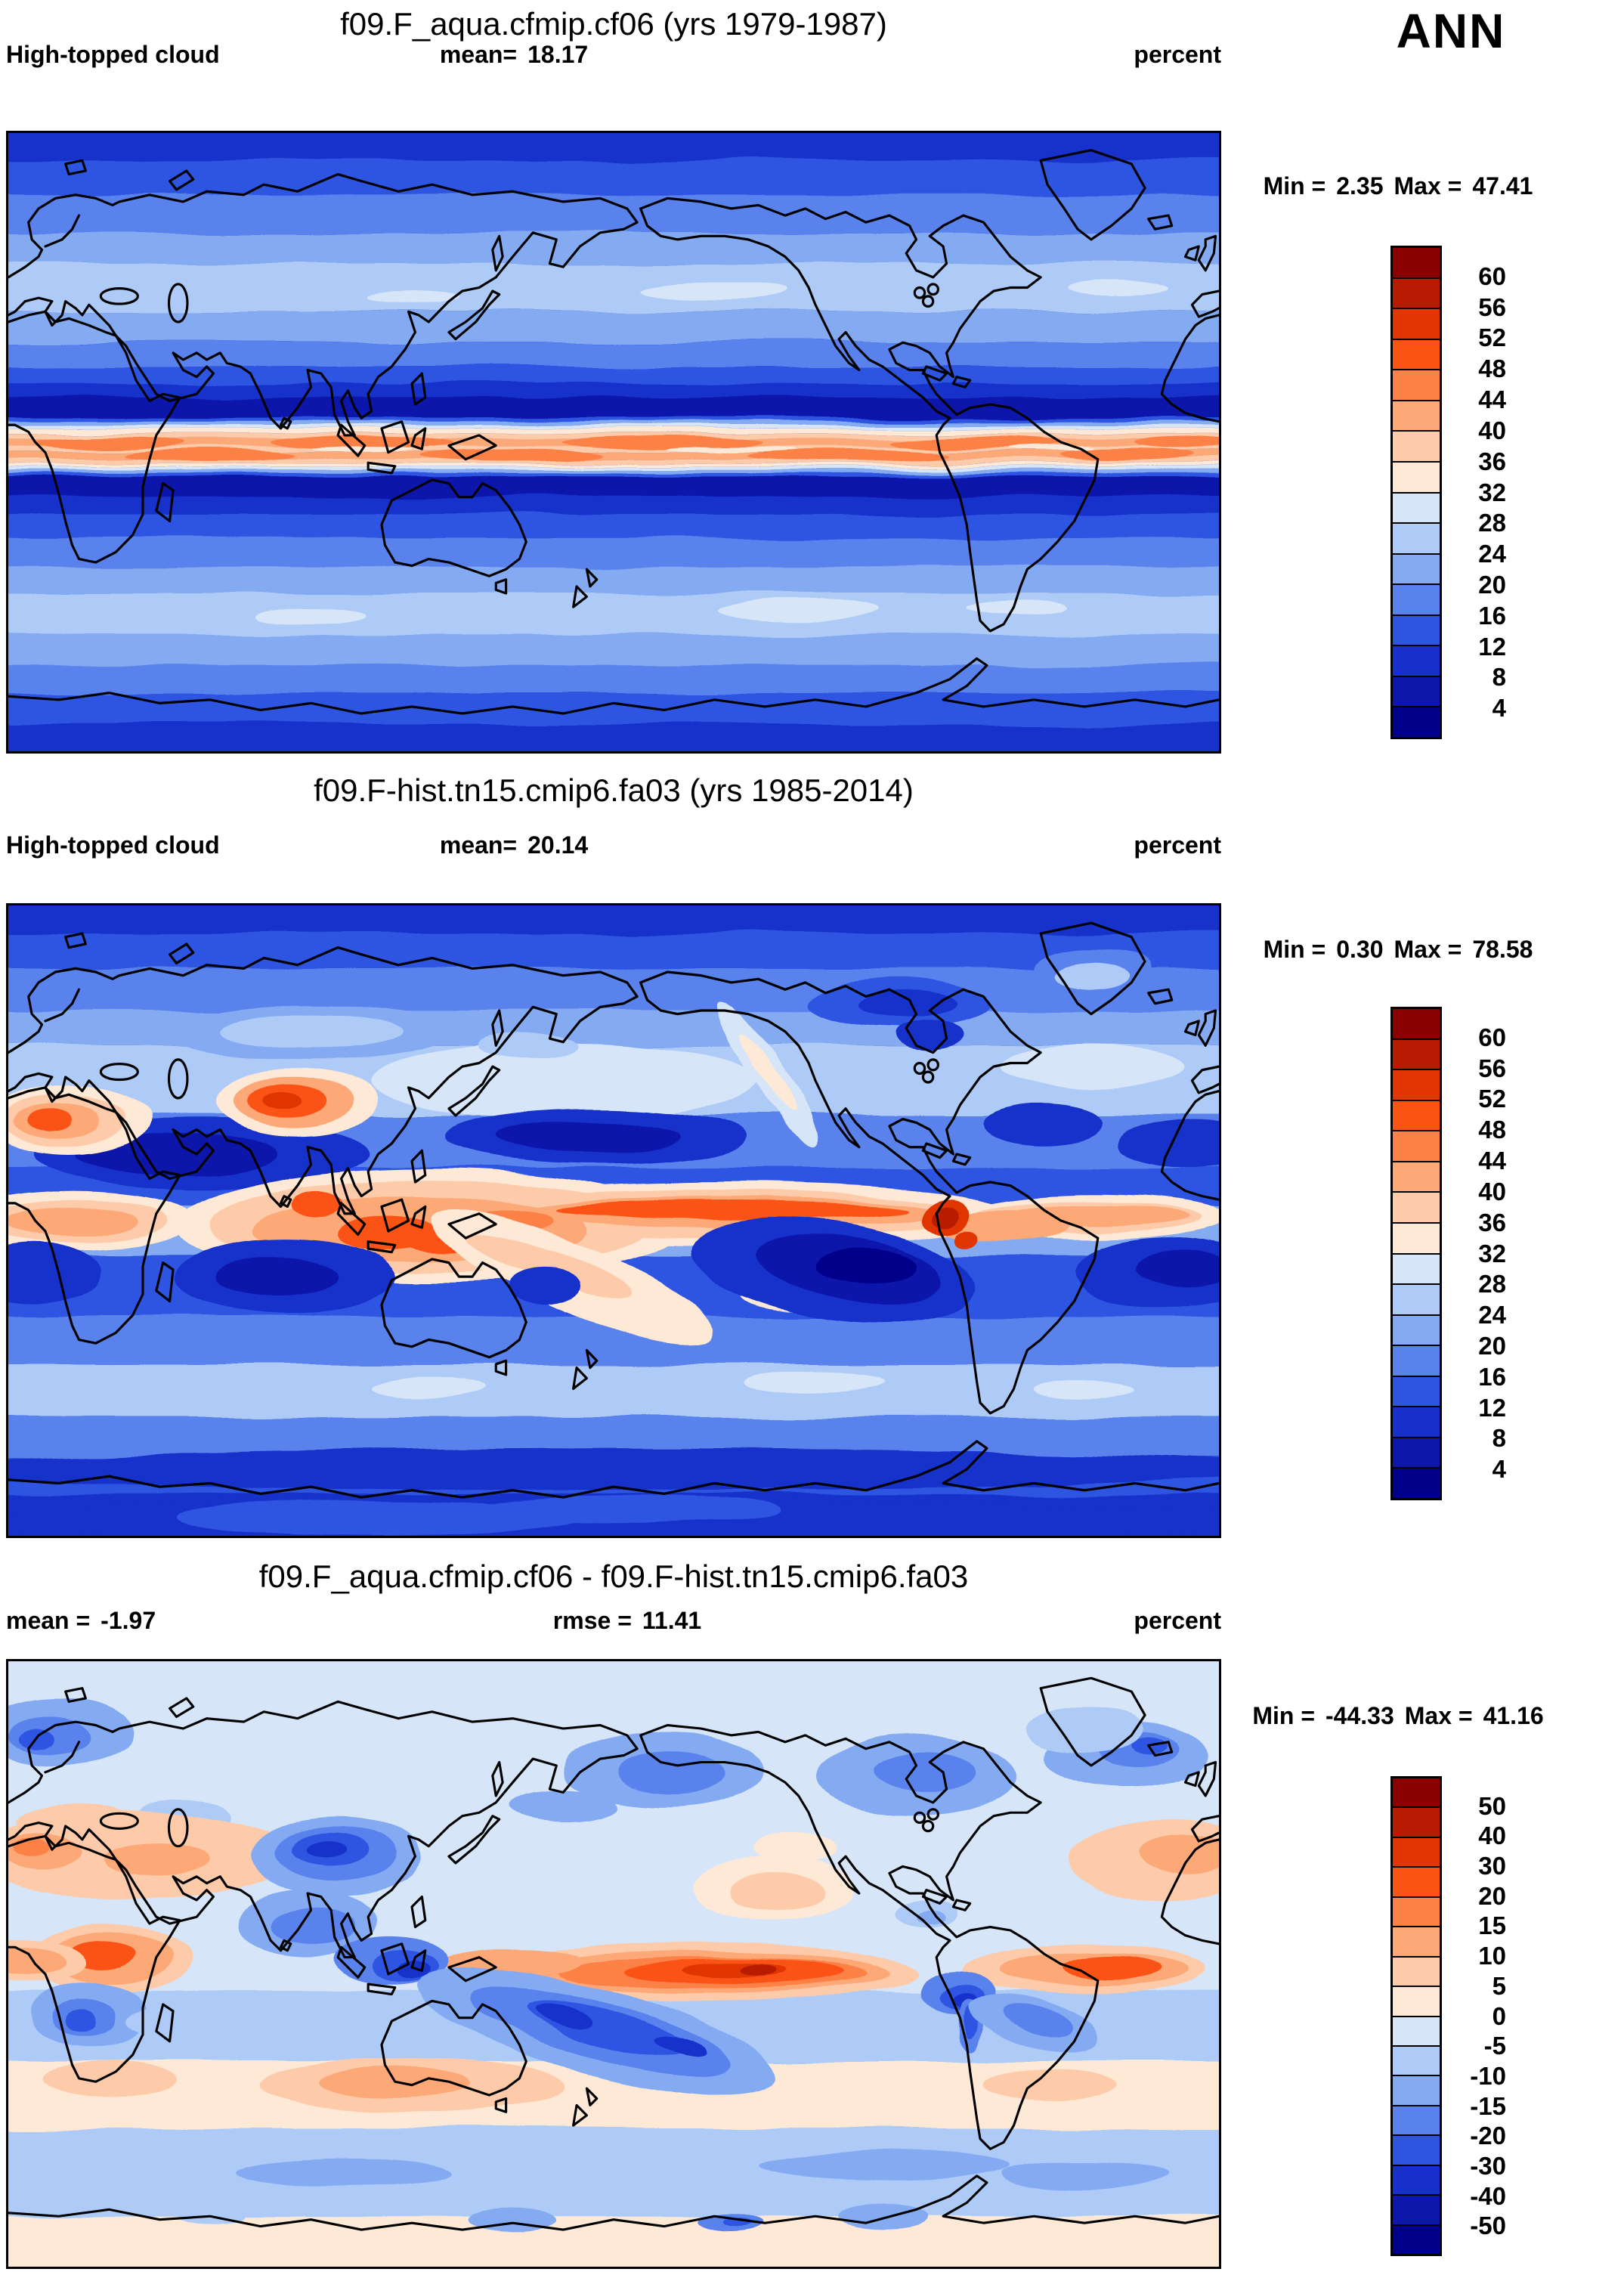 This screenshot has width=1624, height=2275. Describe the element at coordinates (558, 845) in the screenshot. I see `mean-value: 20.14` at that location.